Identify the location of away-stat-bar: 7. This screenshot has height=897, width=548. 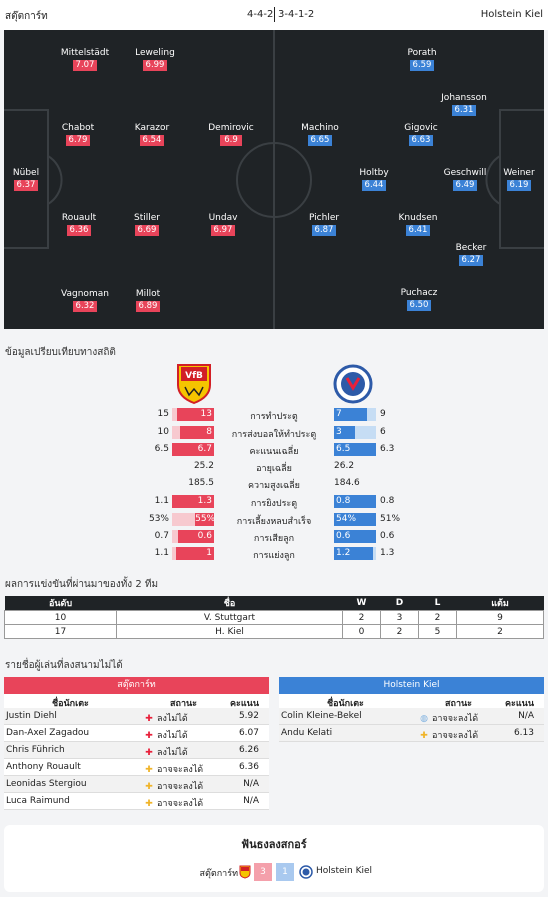
(355, 414).